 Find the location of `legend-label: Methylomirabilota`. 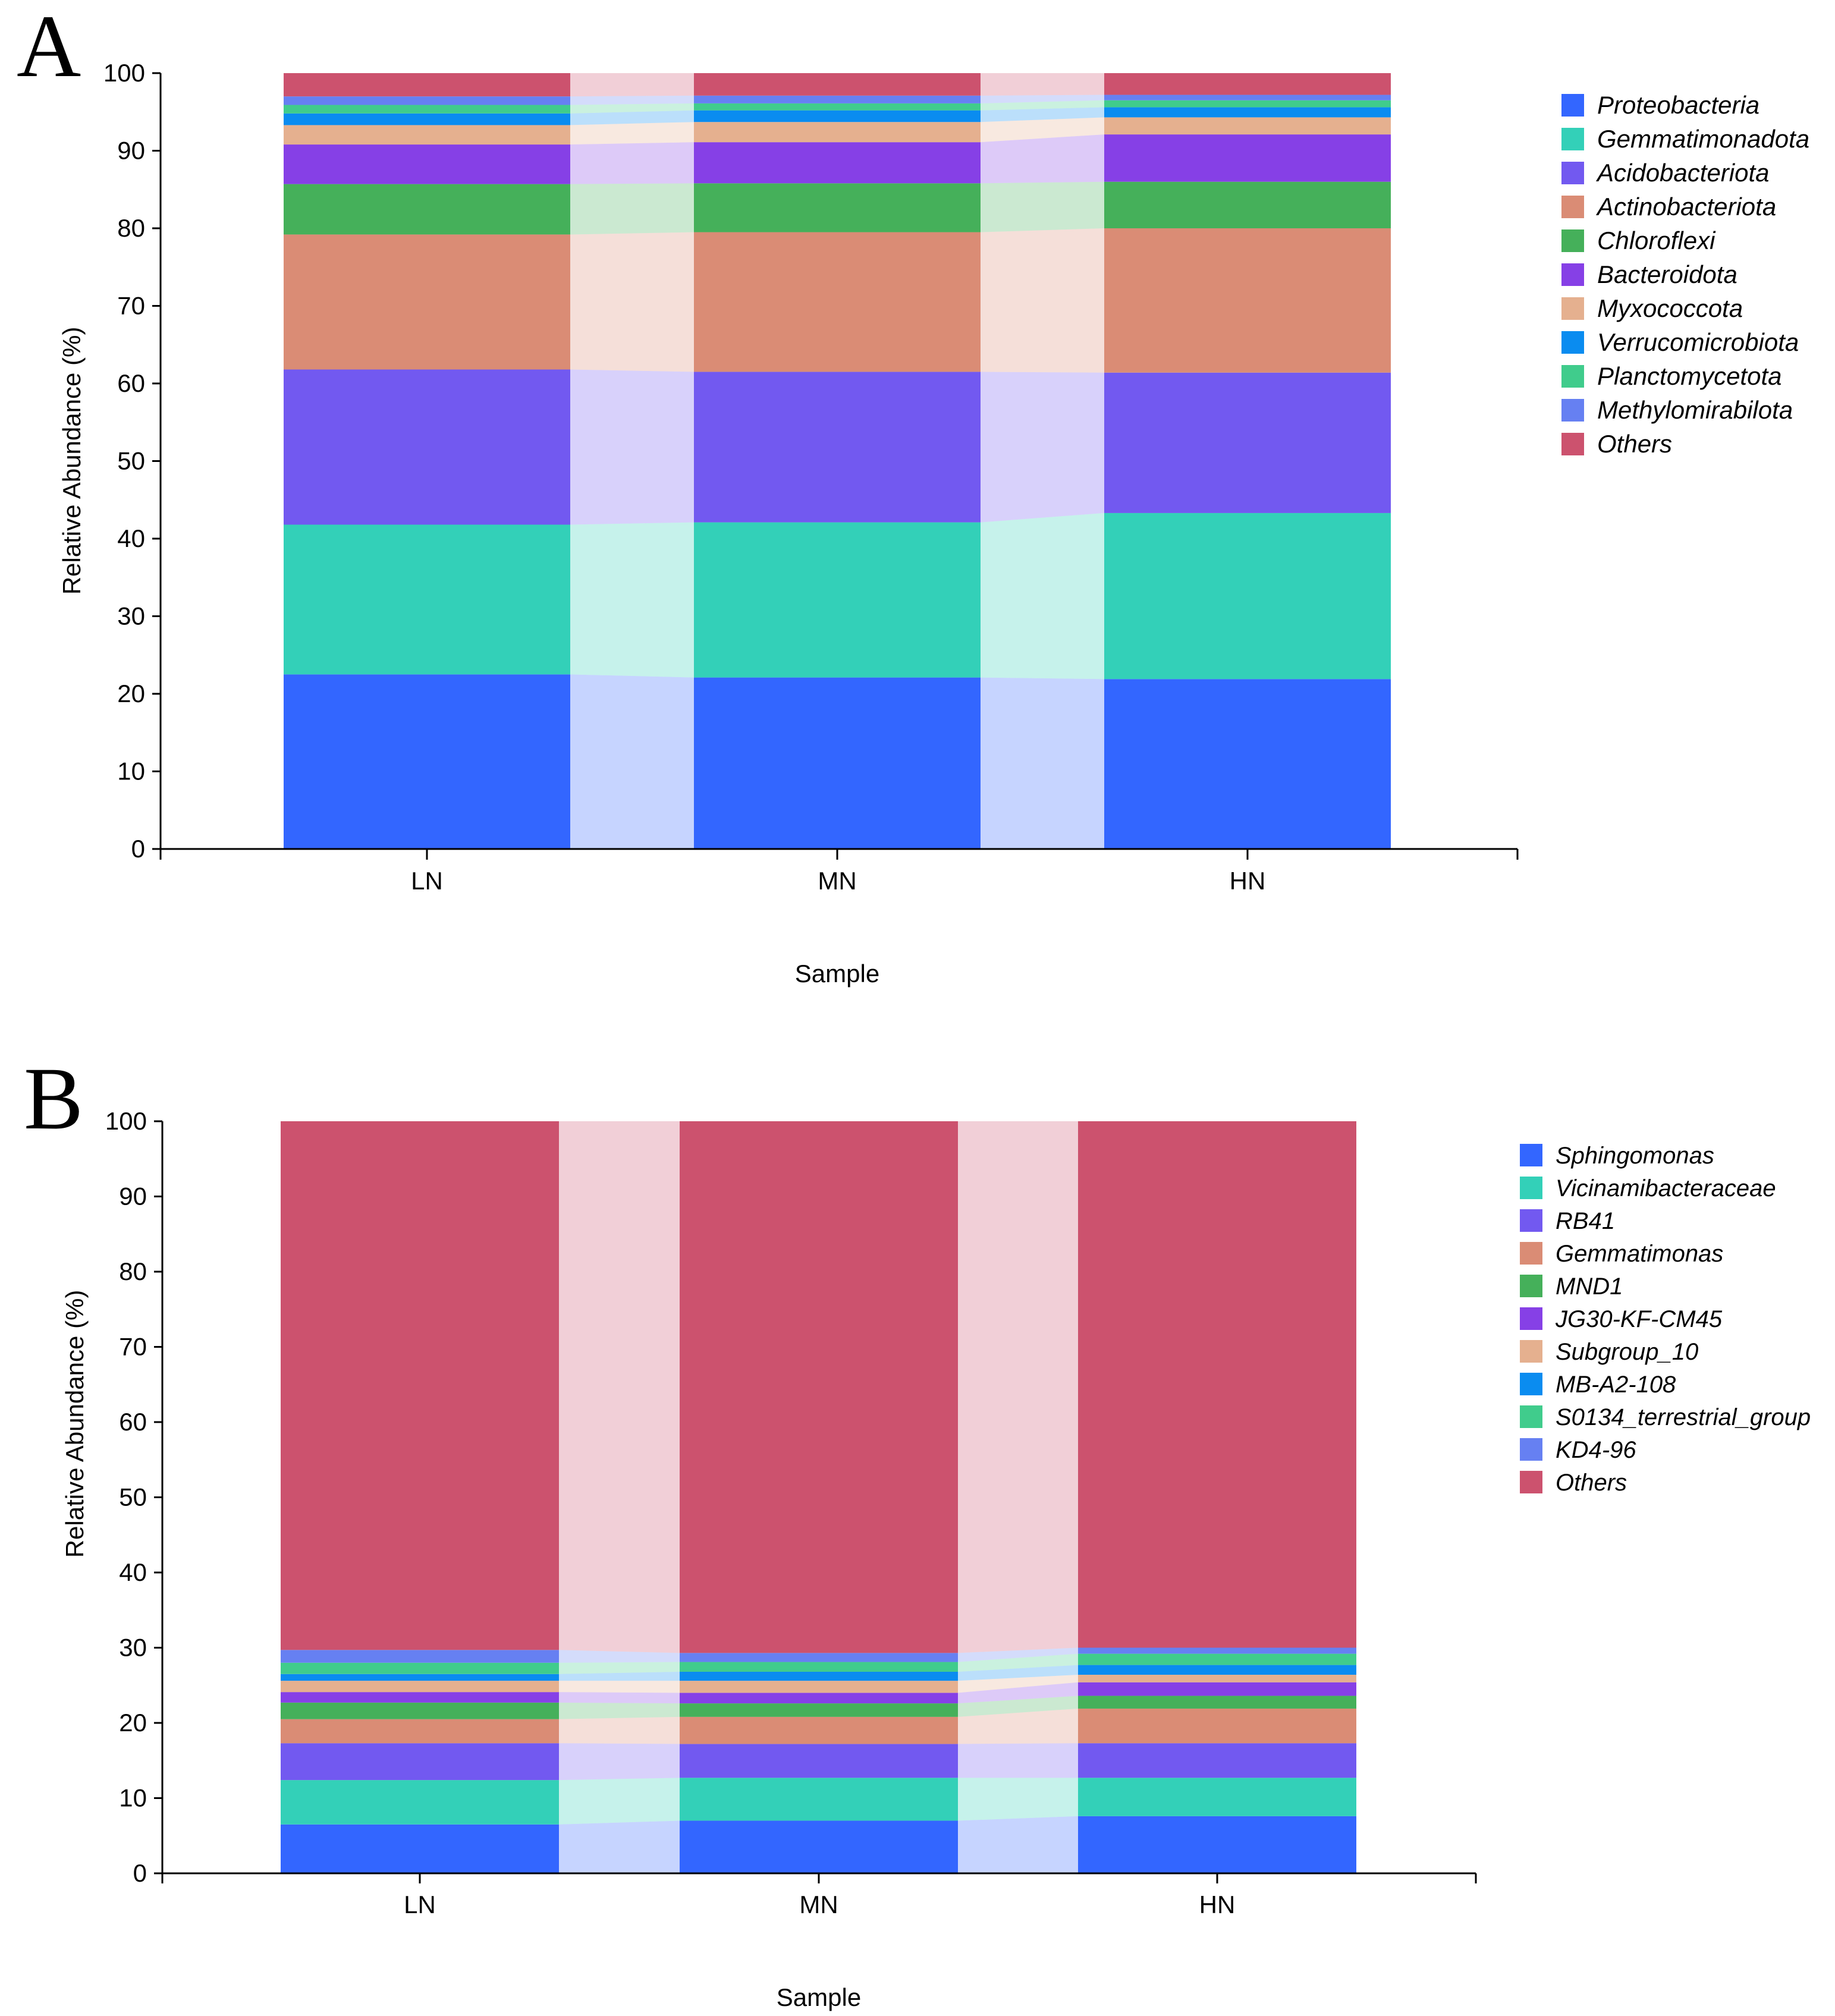

legend-label: Methylomirabilota is located at coordinates (1695, 410).